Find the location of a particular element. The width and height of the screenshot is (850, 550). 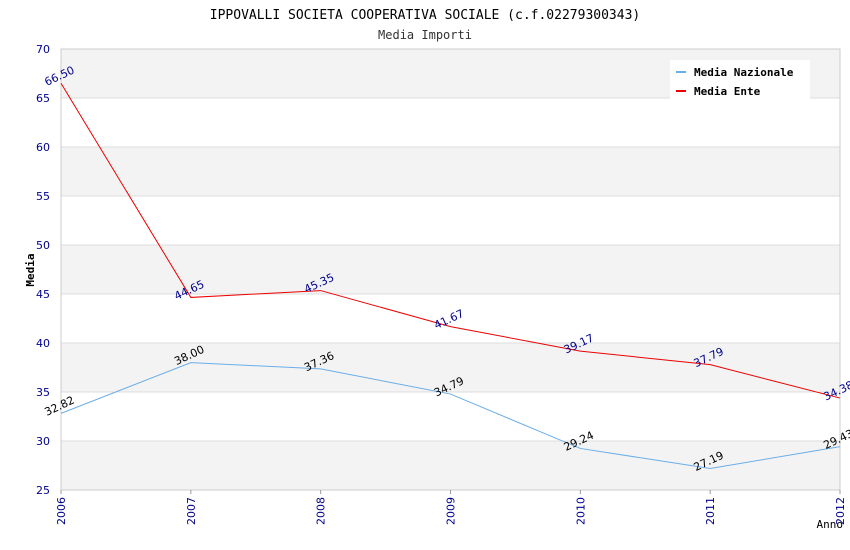

x-tick-label: 2010 is located at coordinates (580, 511).